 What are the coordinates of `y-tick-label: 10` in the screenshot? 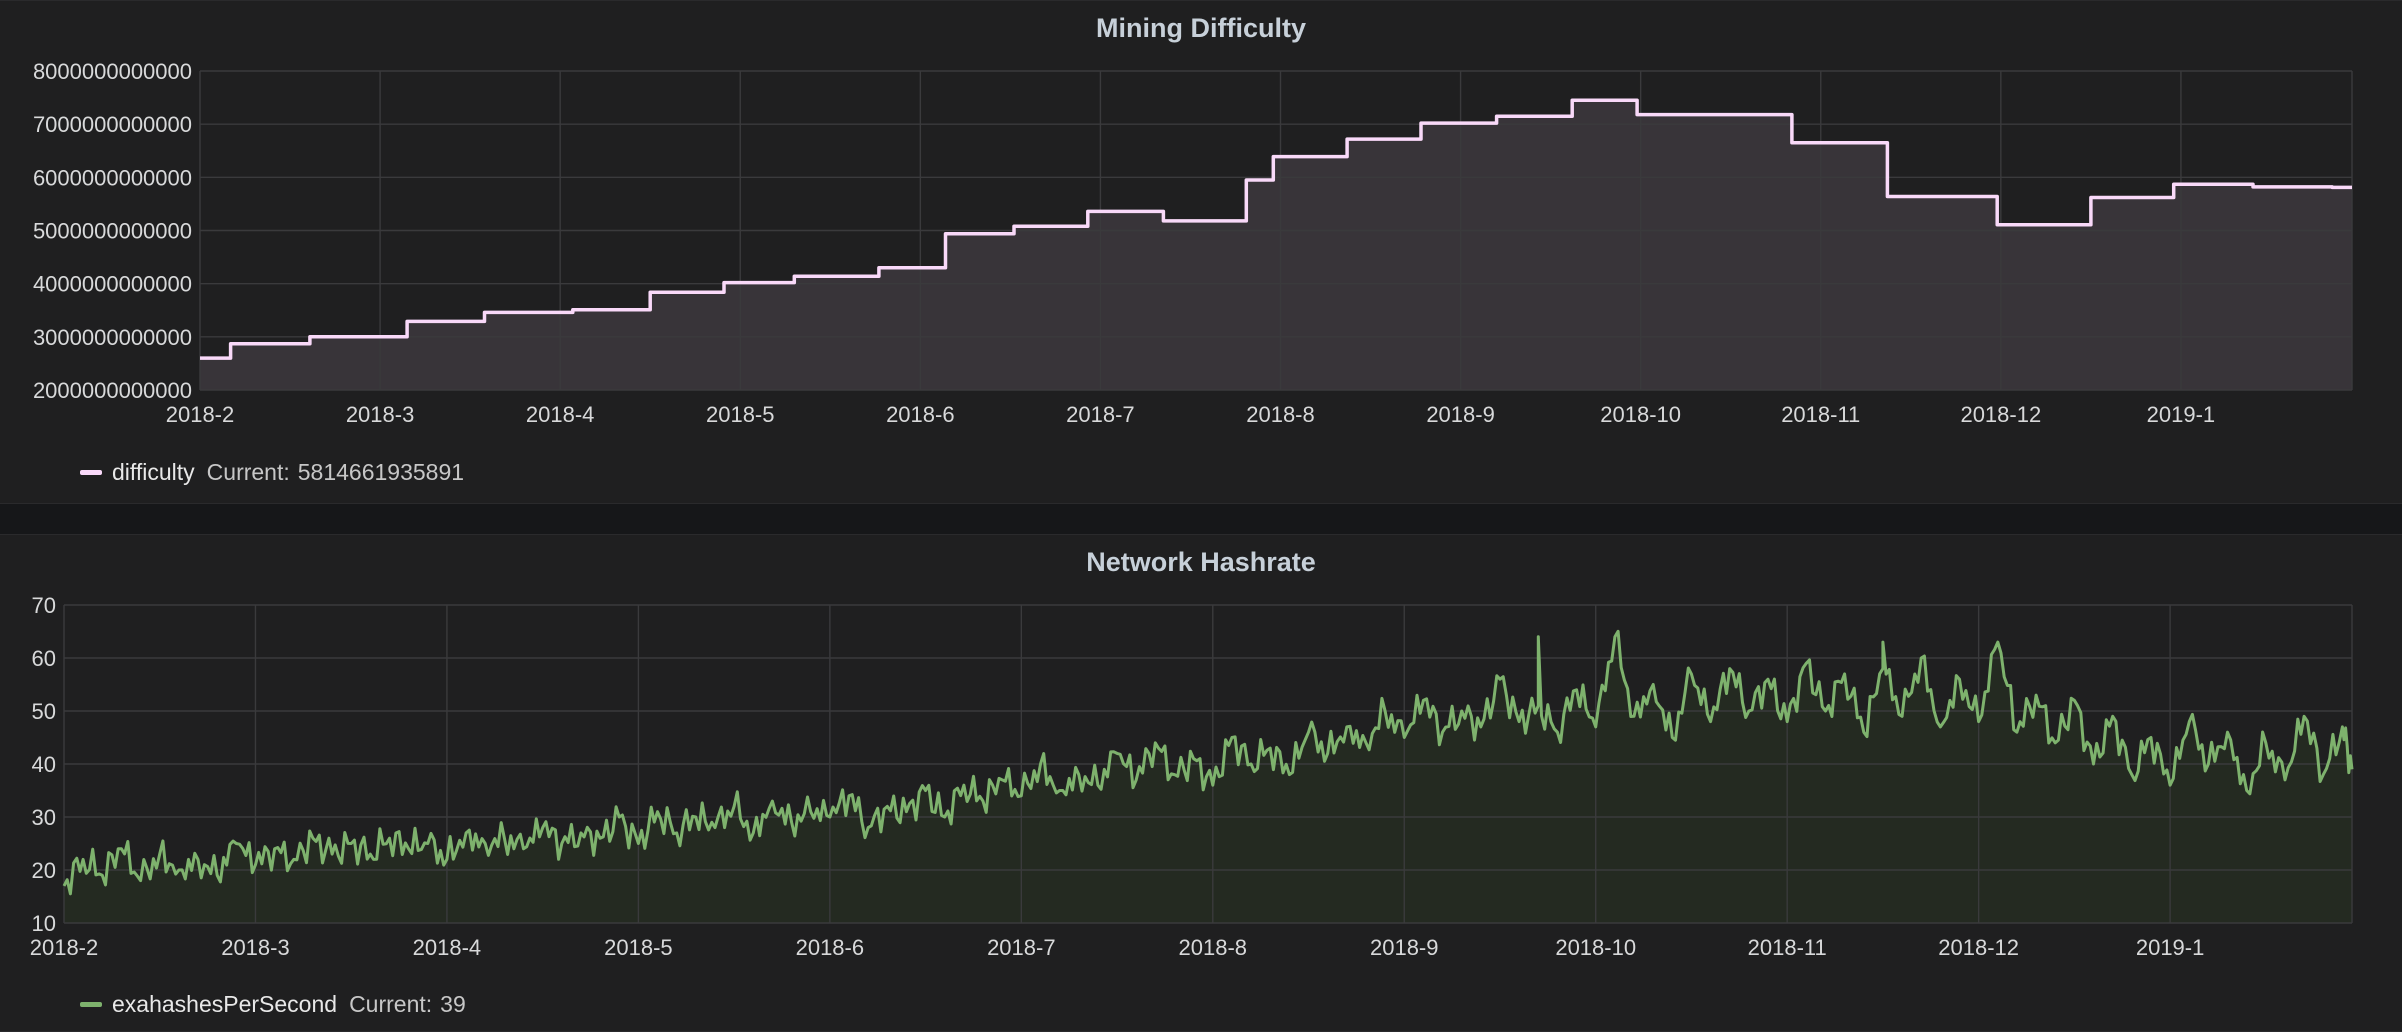 It's located at (44, 923).